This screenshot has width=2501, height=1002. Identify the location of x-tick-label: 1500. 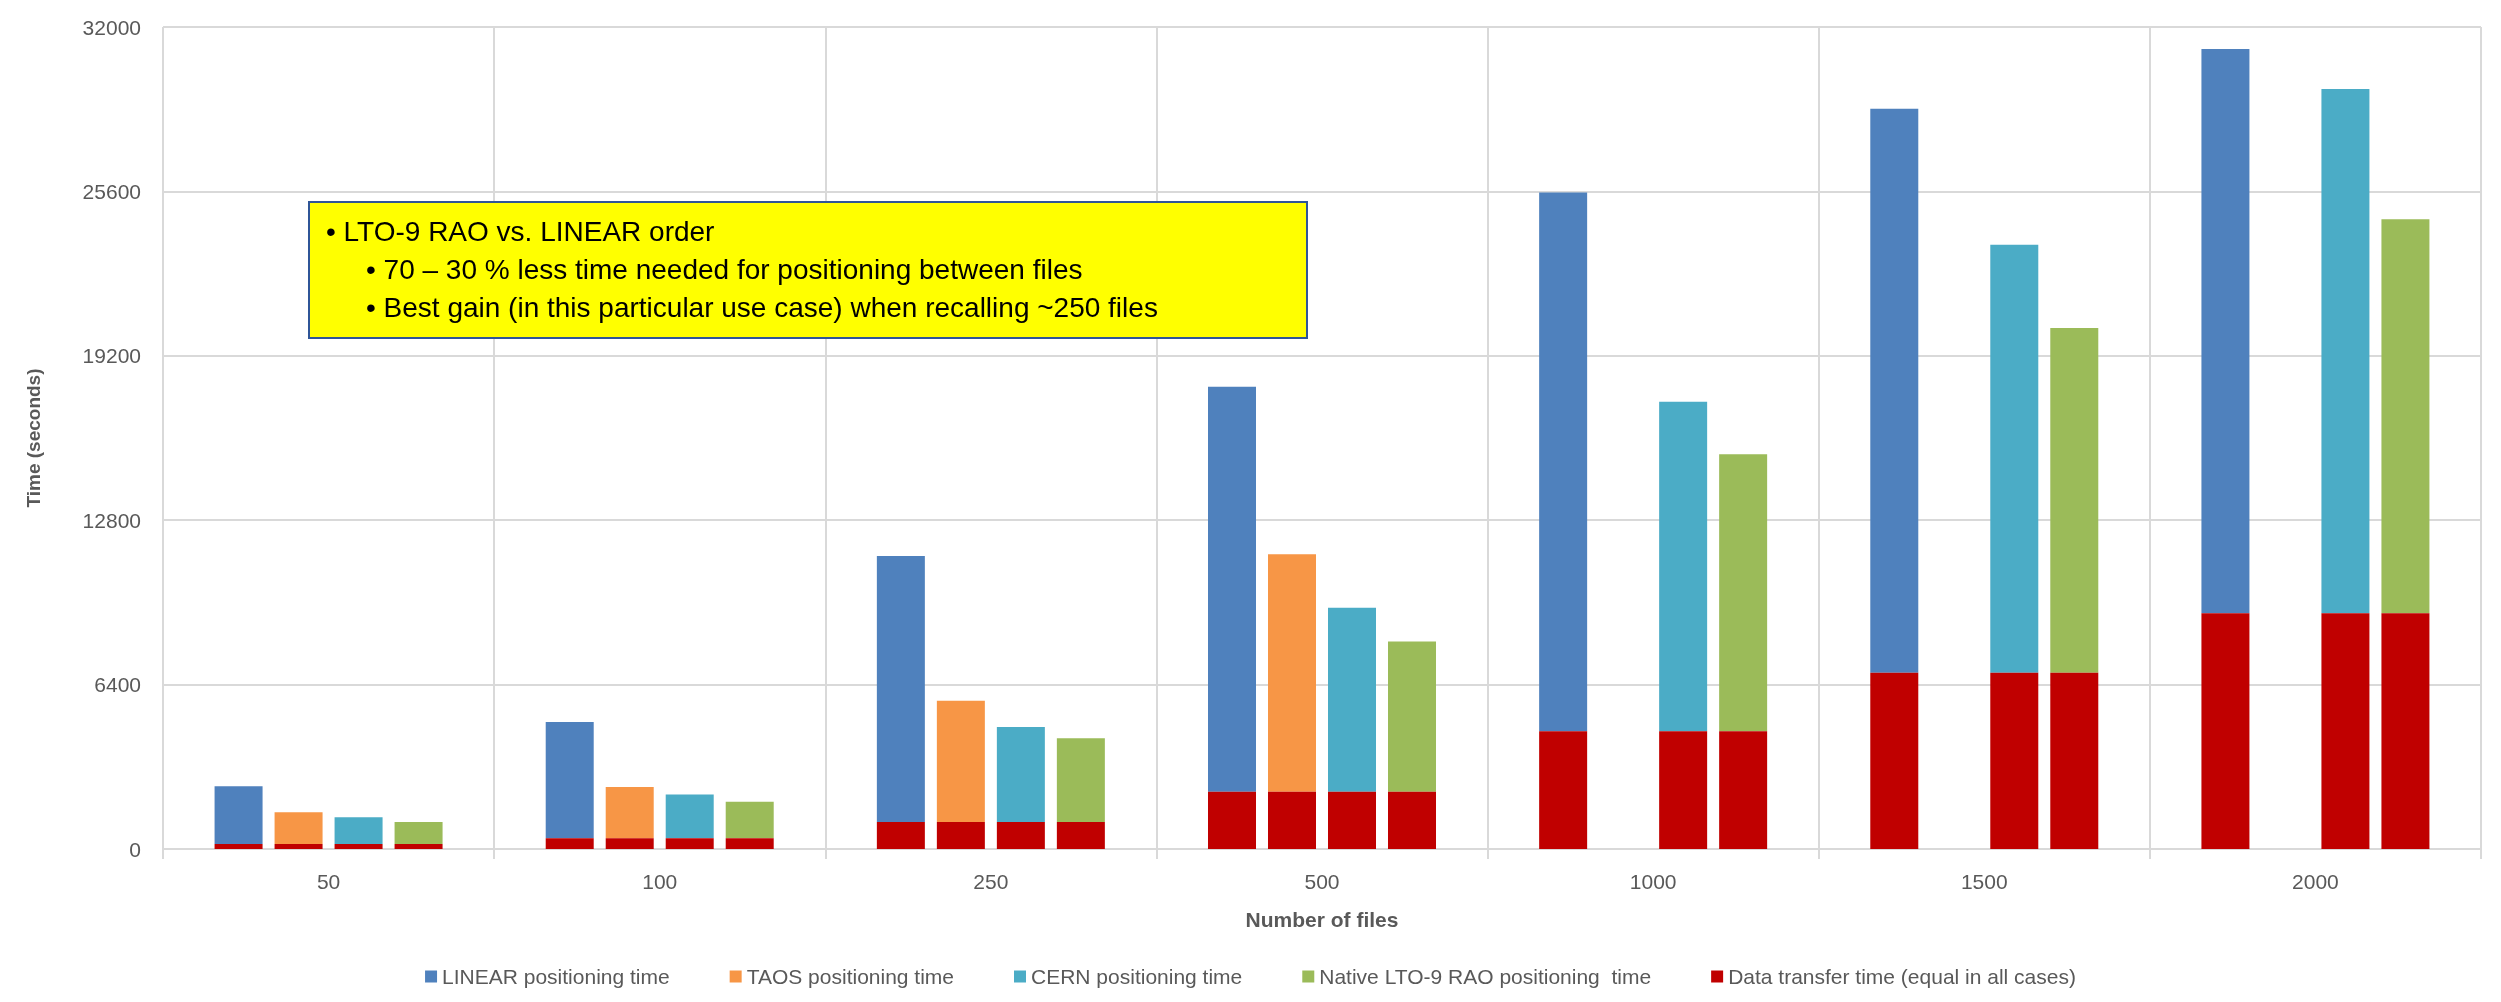
(1984, 881).